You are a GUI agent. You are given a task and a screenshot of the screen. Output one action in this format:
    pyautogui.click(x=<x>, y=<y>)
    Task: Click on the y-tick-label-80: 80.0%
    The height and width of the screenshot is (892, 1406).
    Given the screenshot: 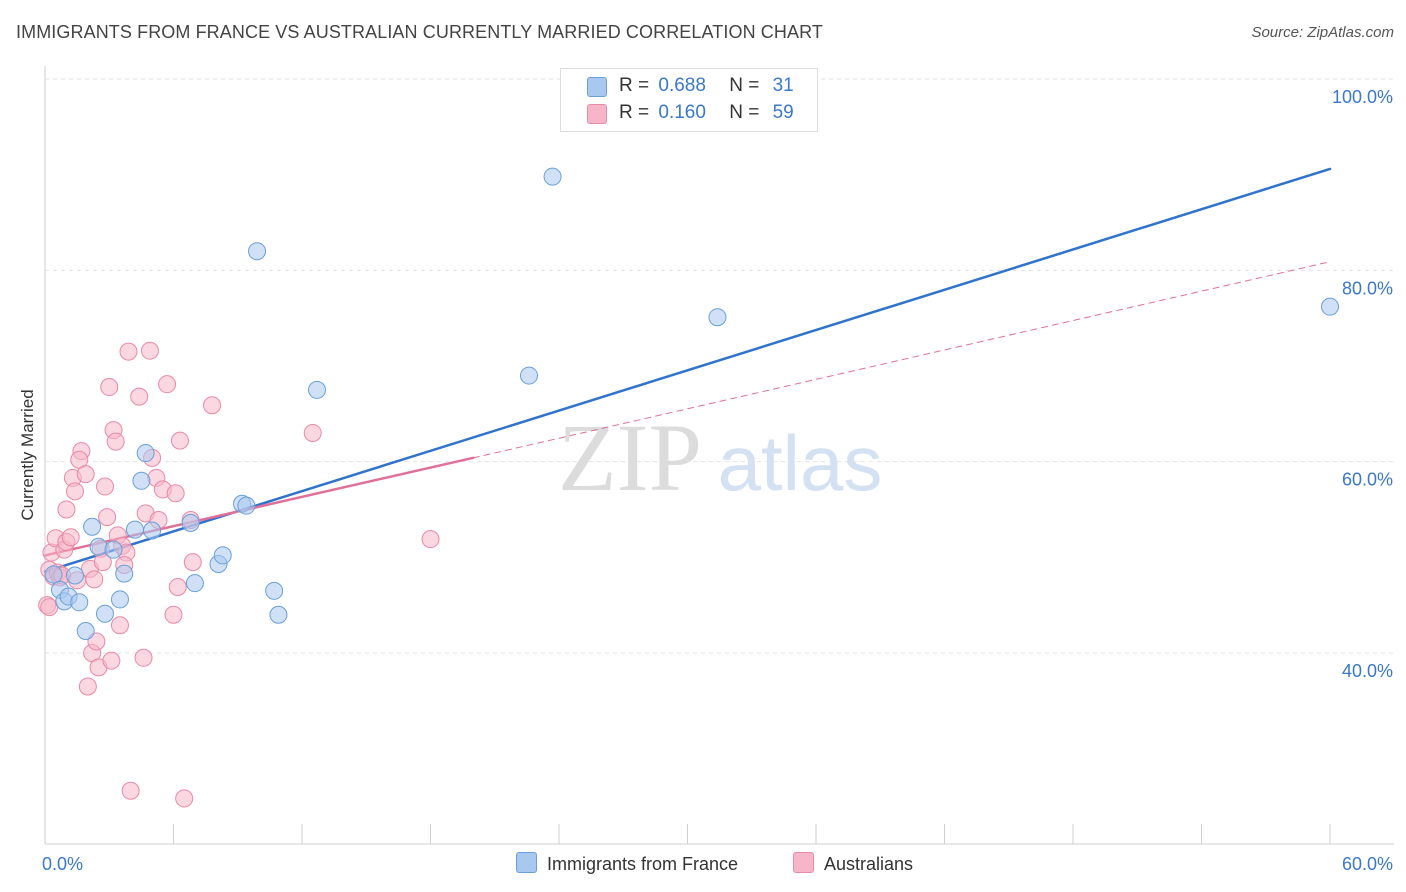 What is the action you would take?
    pyautogui.click(x=1367, y=288)
    